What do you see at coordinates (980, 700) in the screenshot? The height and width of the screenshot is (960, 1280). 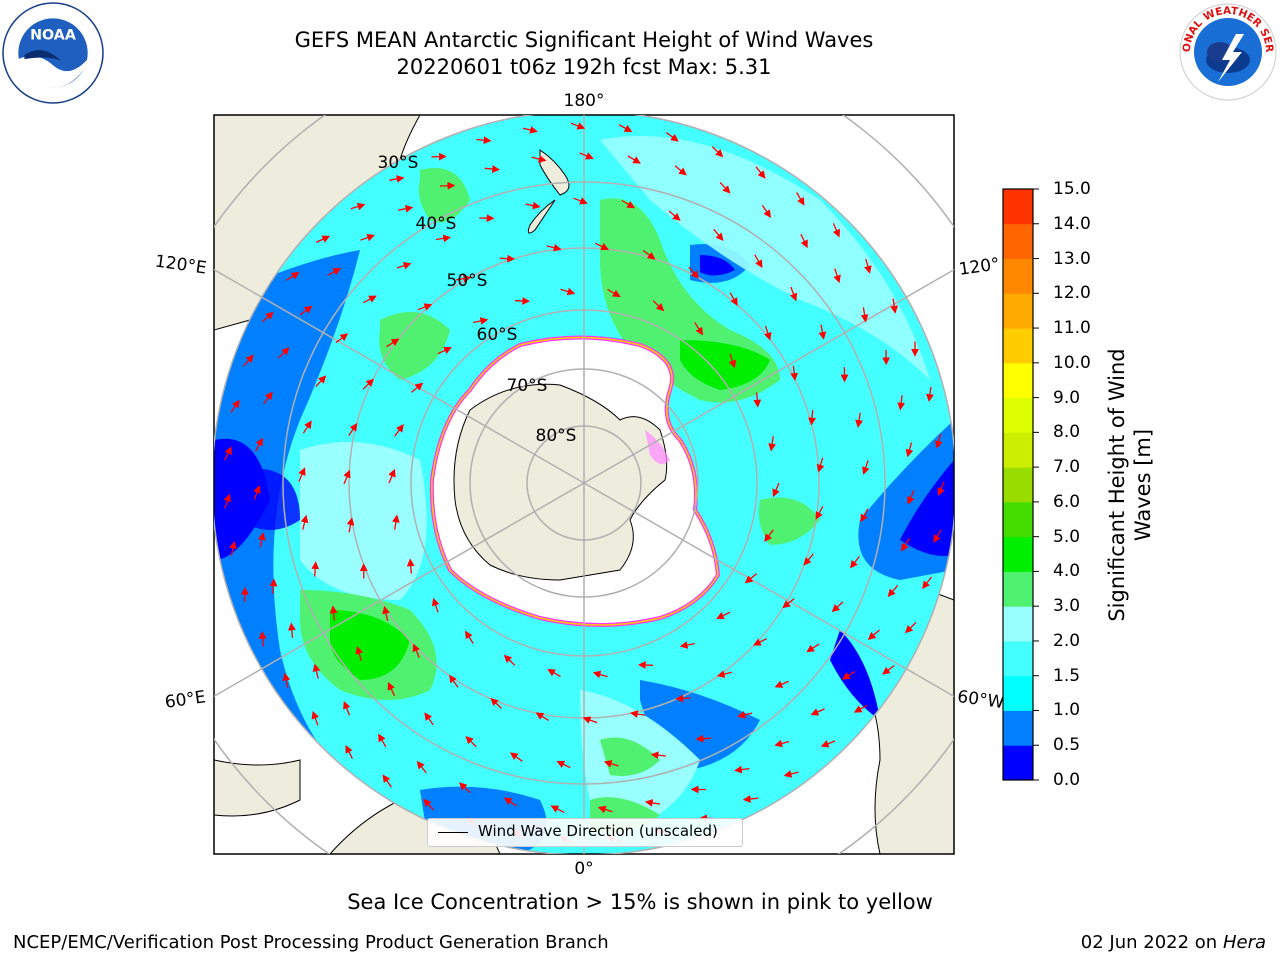 I see `lon-label-60w: 60°W` at bounding box center [980, 700].